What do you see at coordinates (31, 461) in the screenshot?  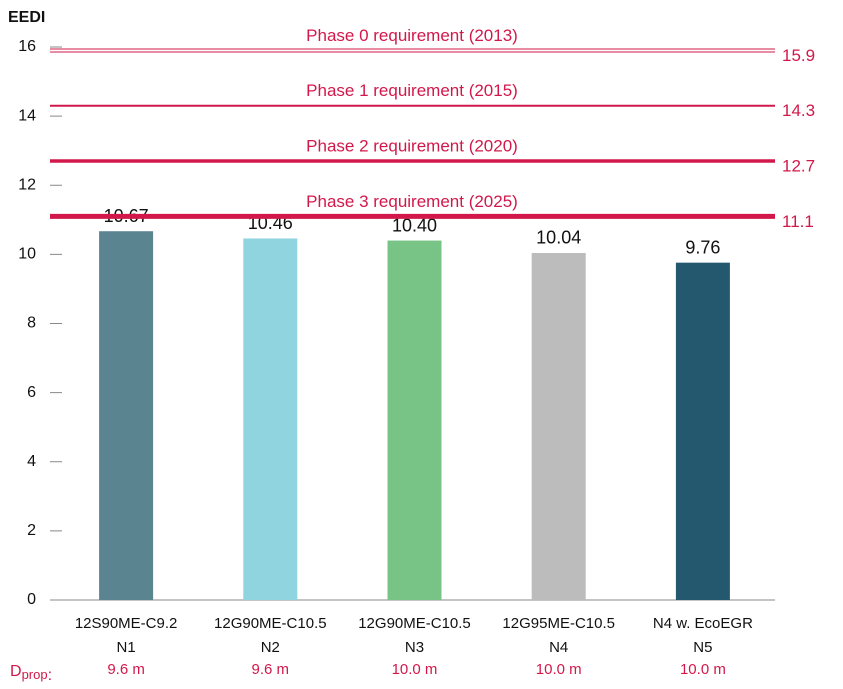 I see `y-tick-label: 4` at bounding box center [31, 461].